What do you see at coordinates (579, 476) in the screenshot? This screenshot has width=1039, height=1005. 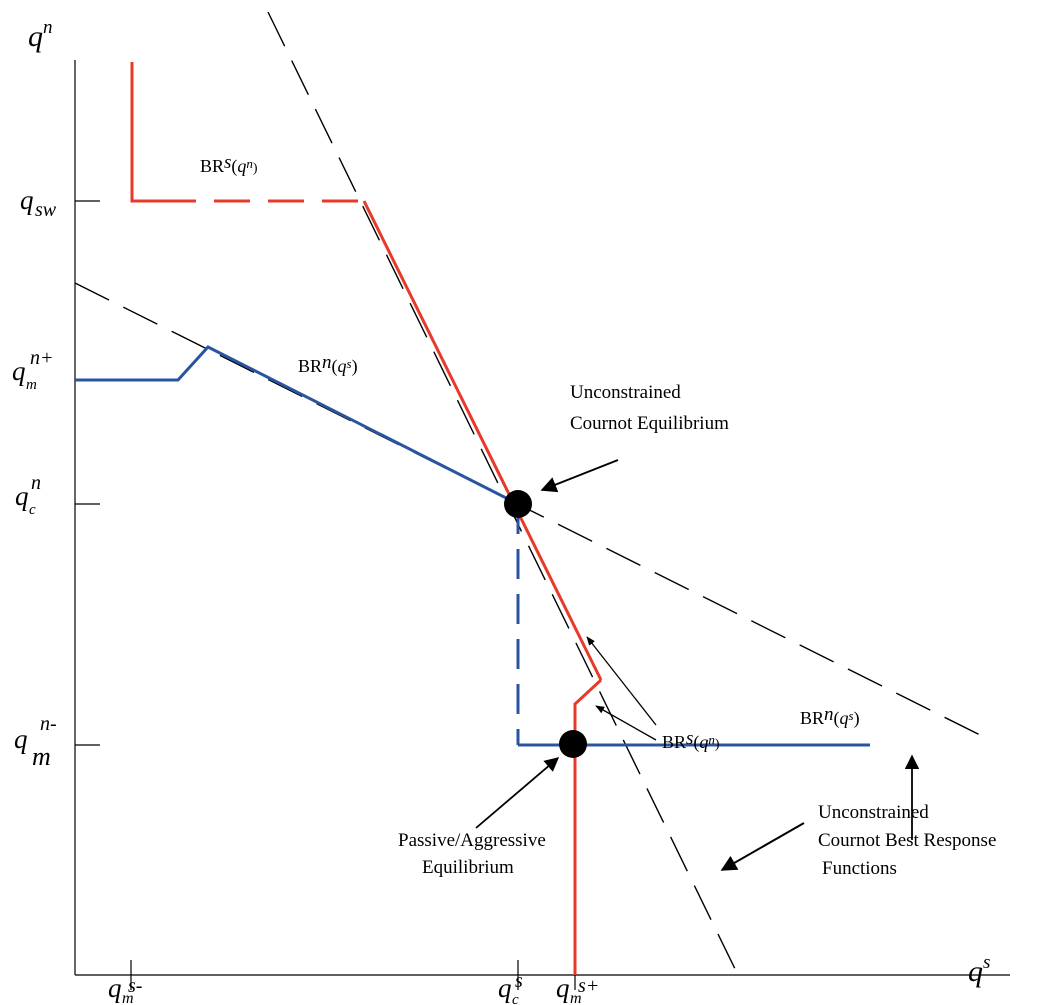 I see `arrow-to-unconstrained-eq` at bounding box center [579, 476].